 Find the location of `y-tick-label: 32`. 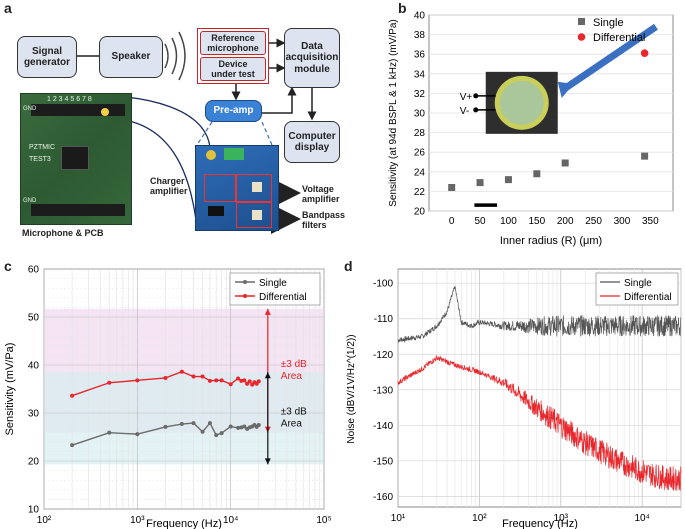

y-tick-label: 32 is located at coordinates (420, 94).